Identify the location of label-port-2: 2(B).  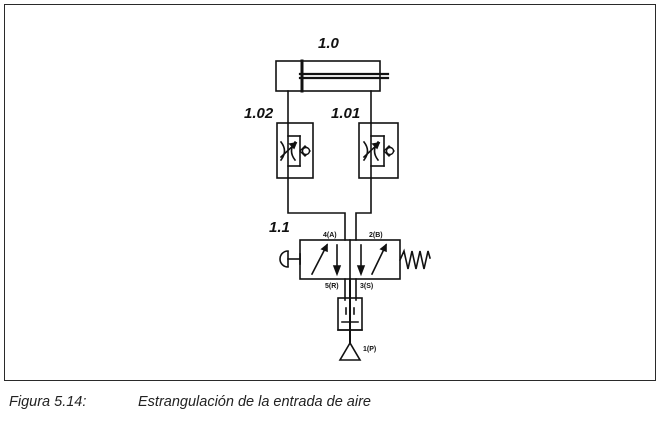
(376, 235).